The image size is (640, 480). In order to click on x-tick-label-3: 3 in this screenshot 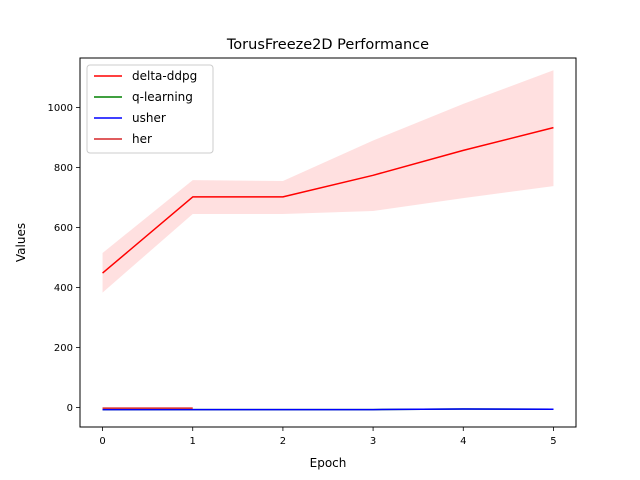, I will do `click(373, 441)`.